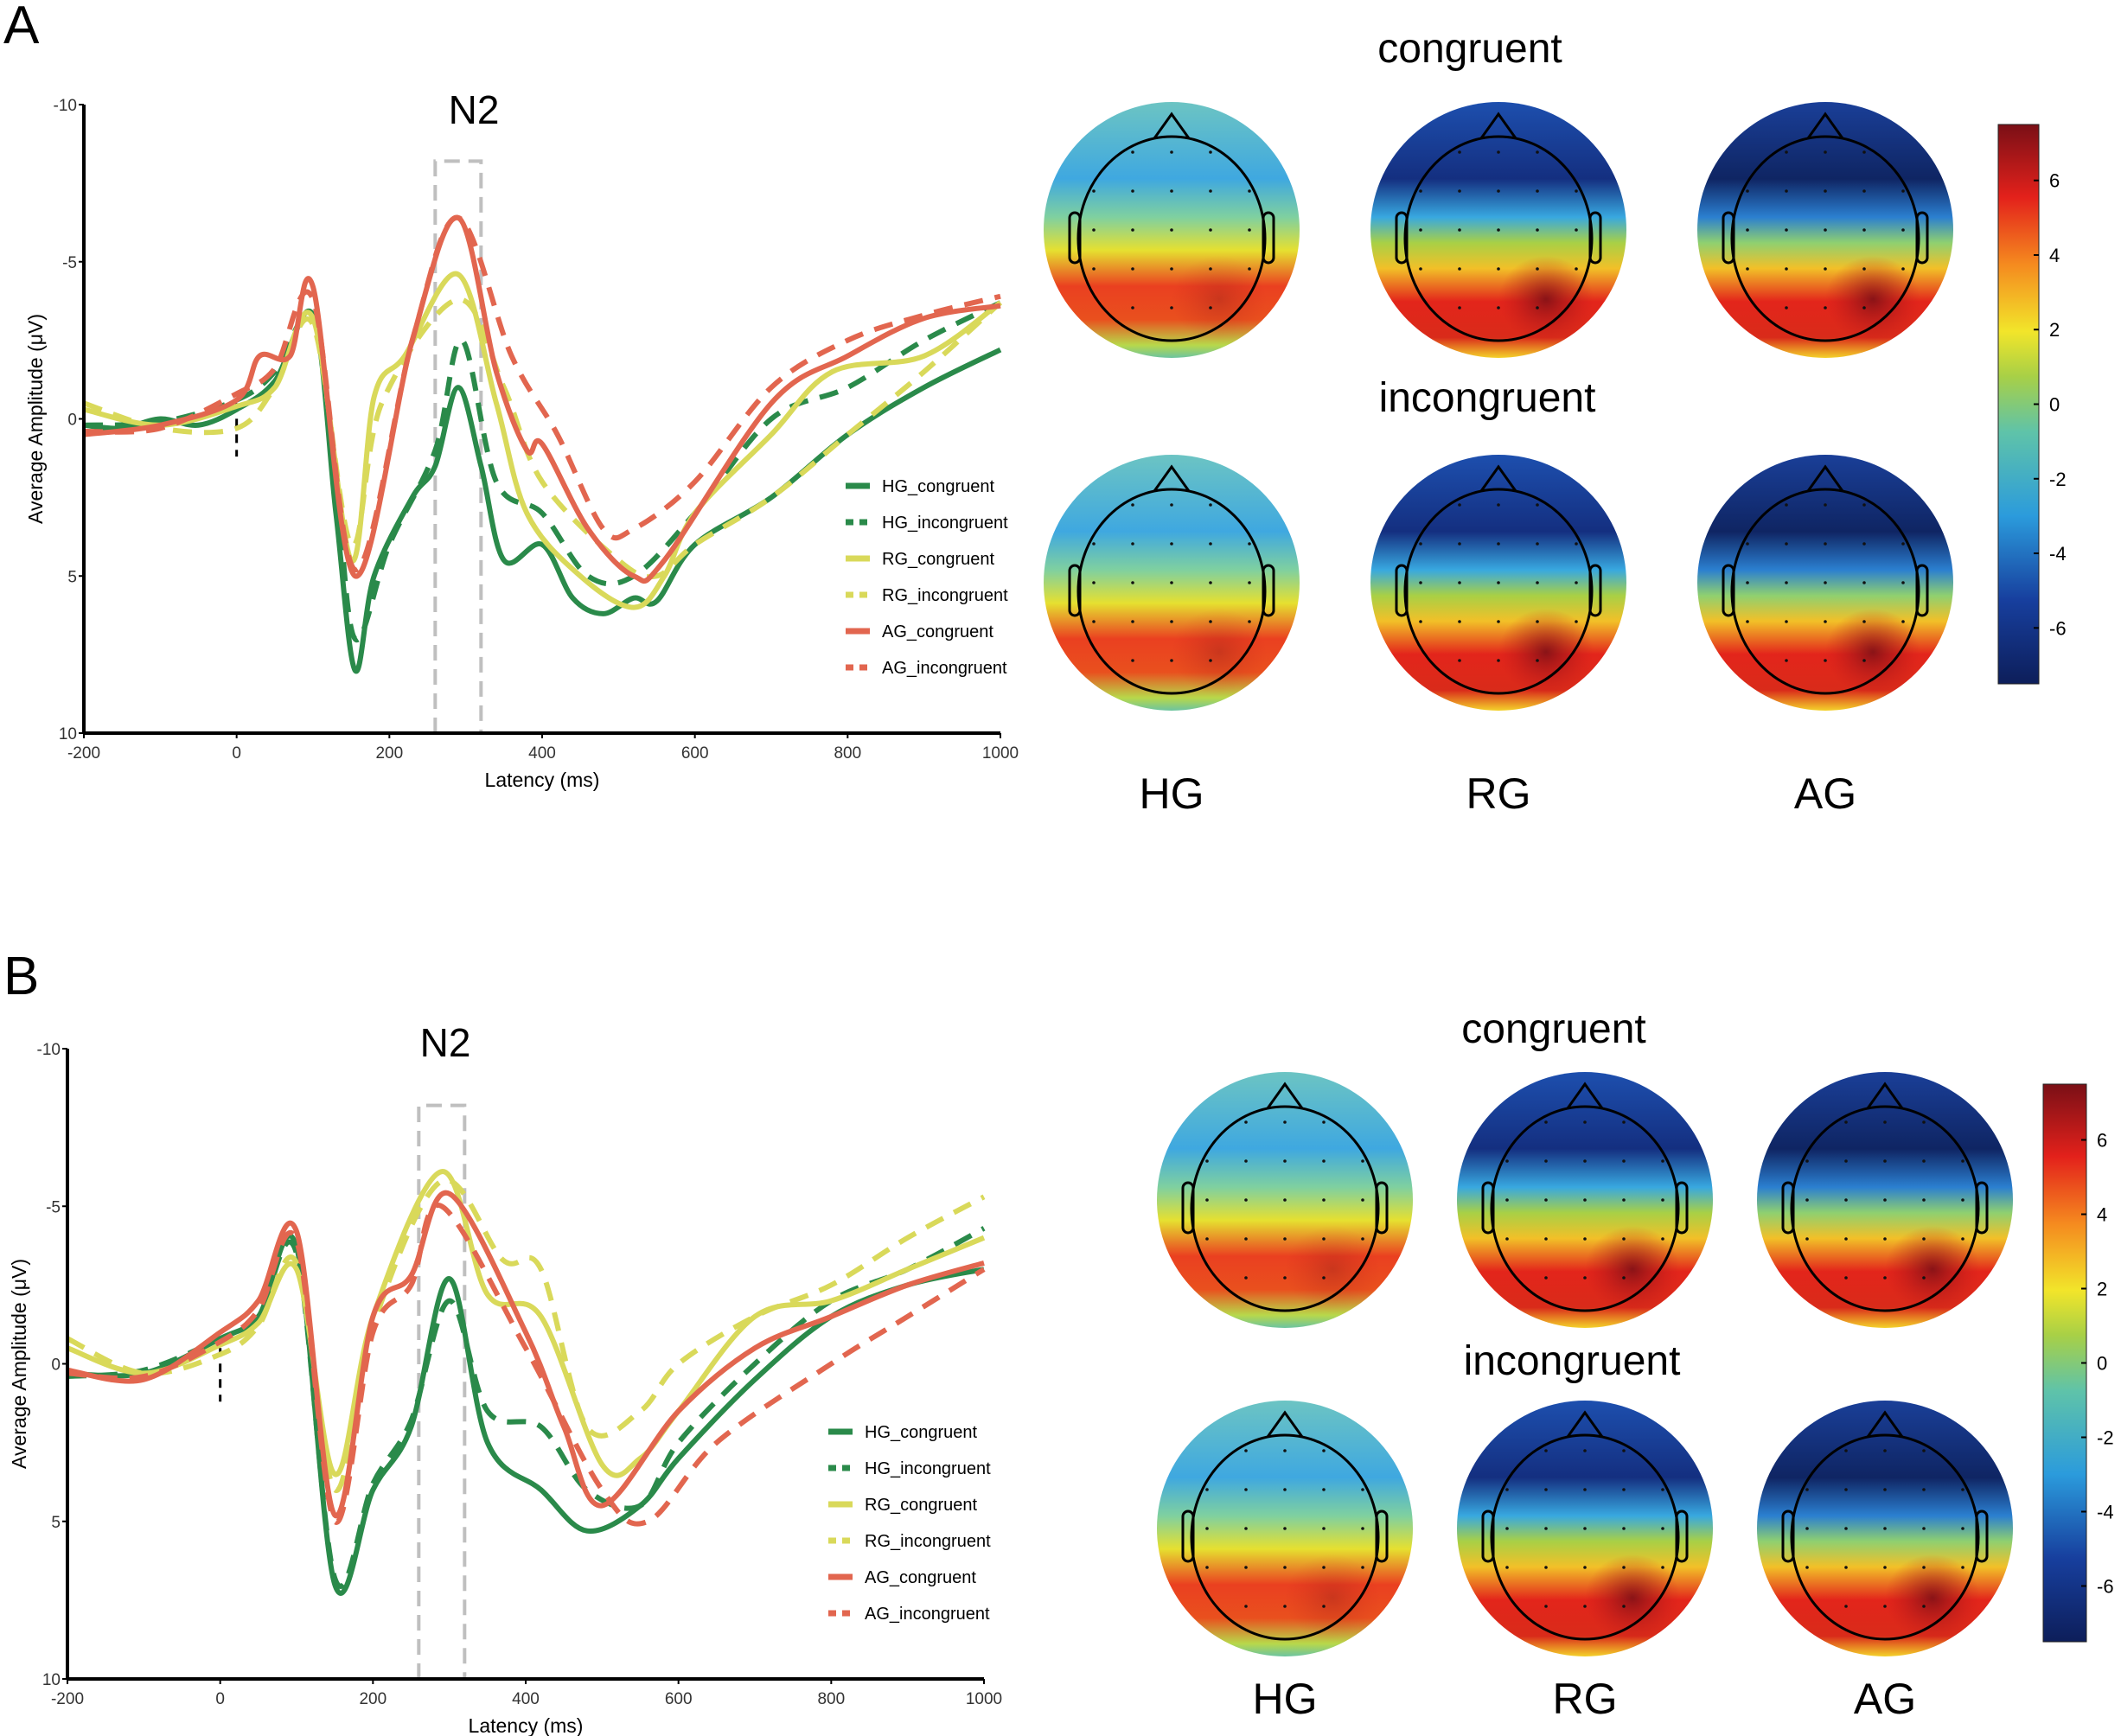 This screenshot has height=1736, width=2121. Describe the element at coordinates (2102, 1289) in the screenshot. I see `colorbar-tick-label: 2` at that location.